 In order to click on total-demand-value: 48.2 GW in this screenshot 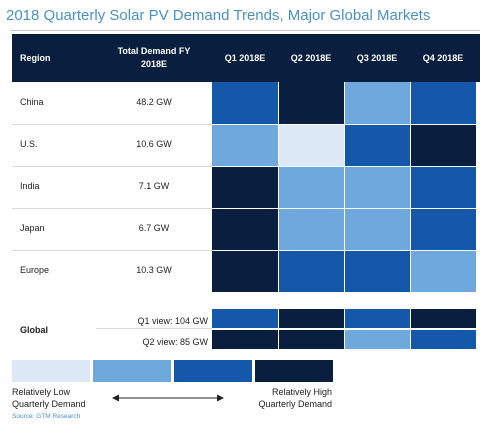, I will do `click(154, 102)`.